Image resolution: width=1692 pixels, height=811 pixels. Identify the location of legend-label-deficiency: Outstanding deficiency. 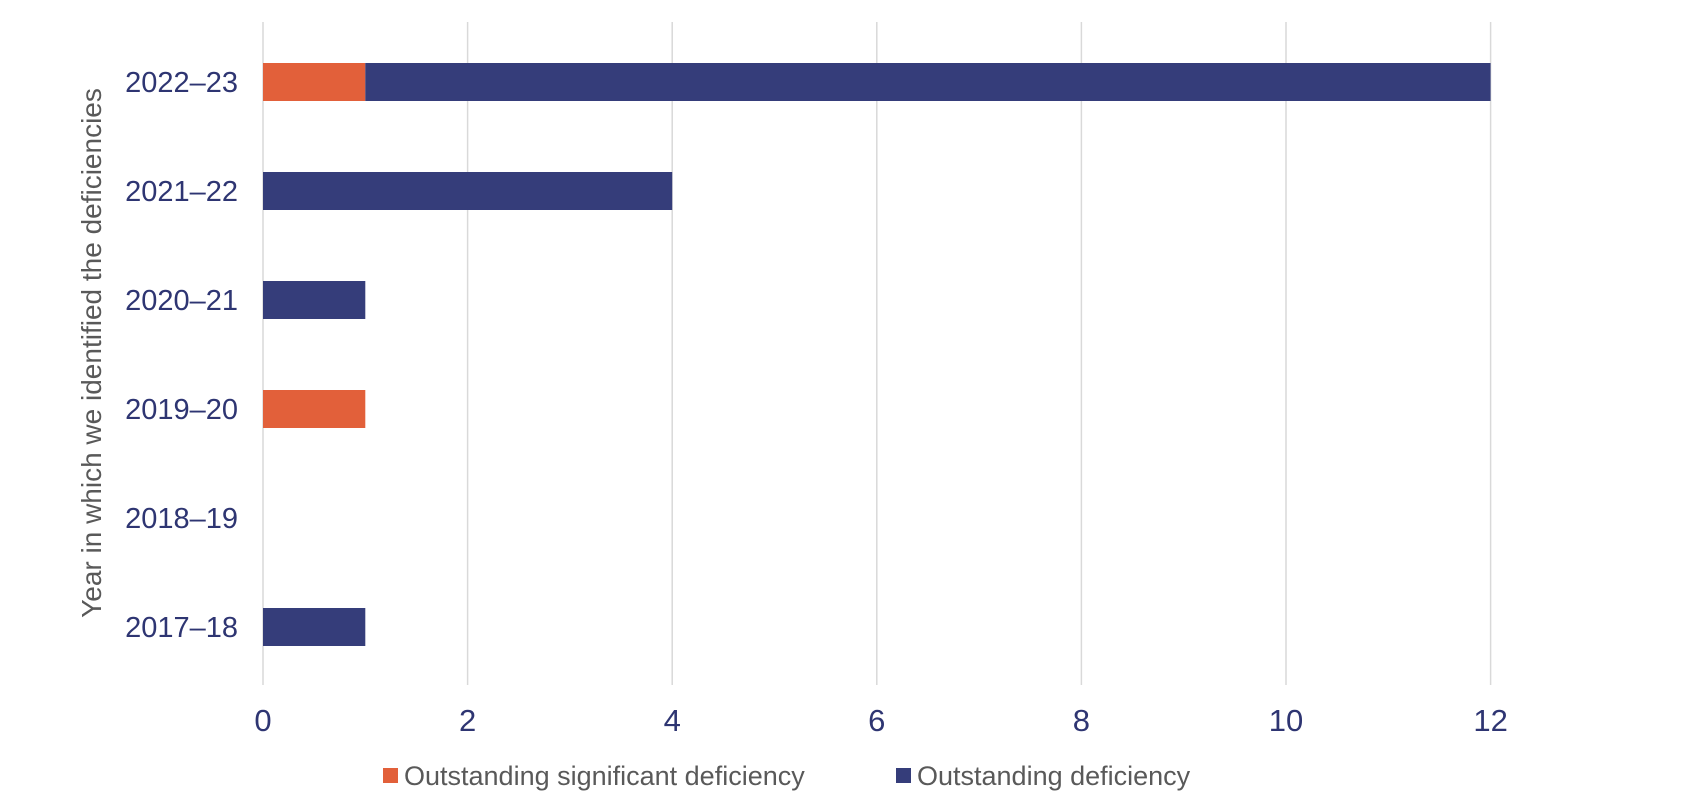
(1054, 776).